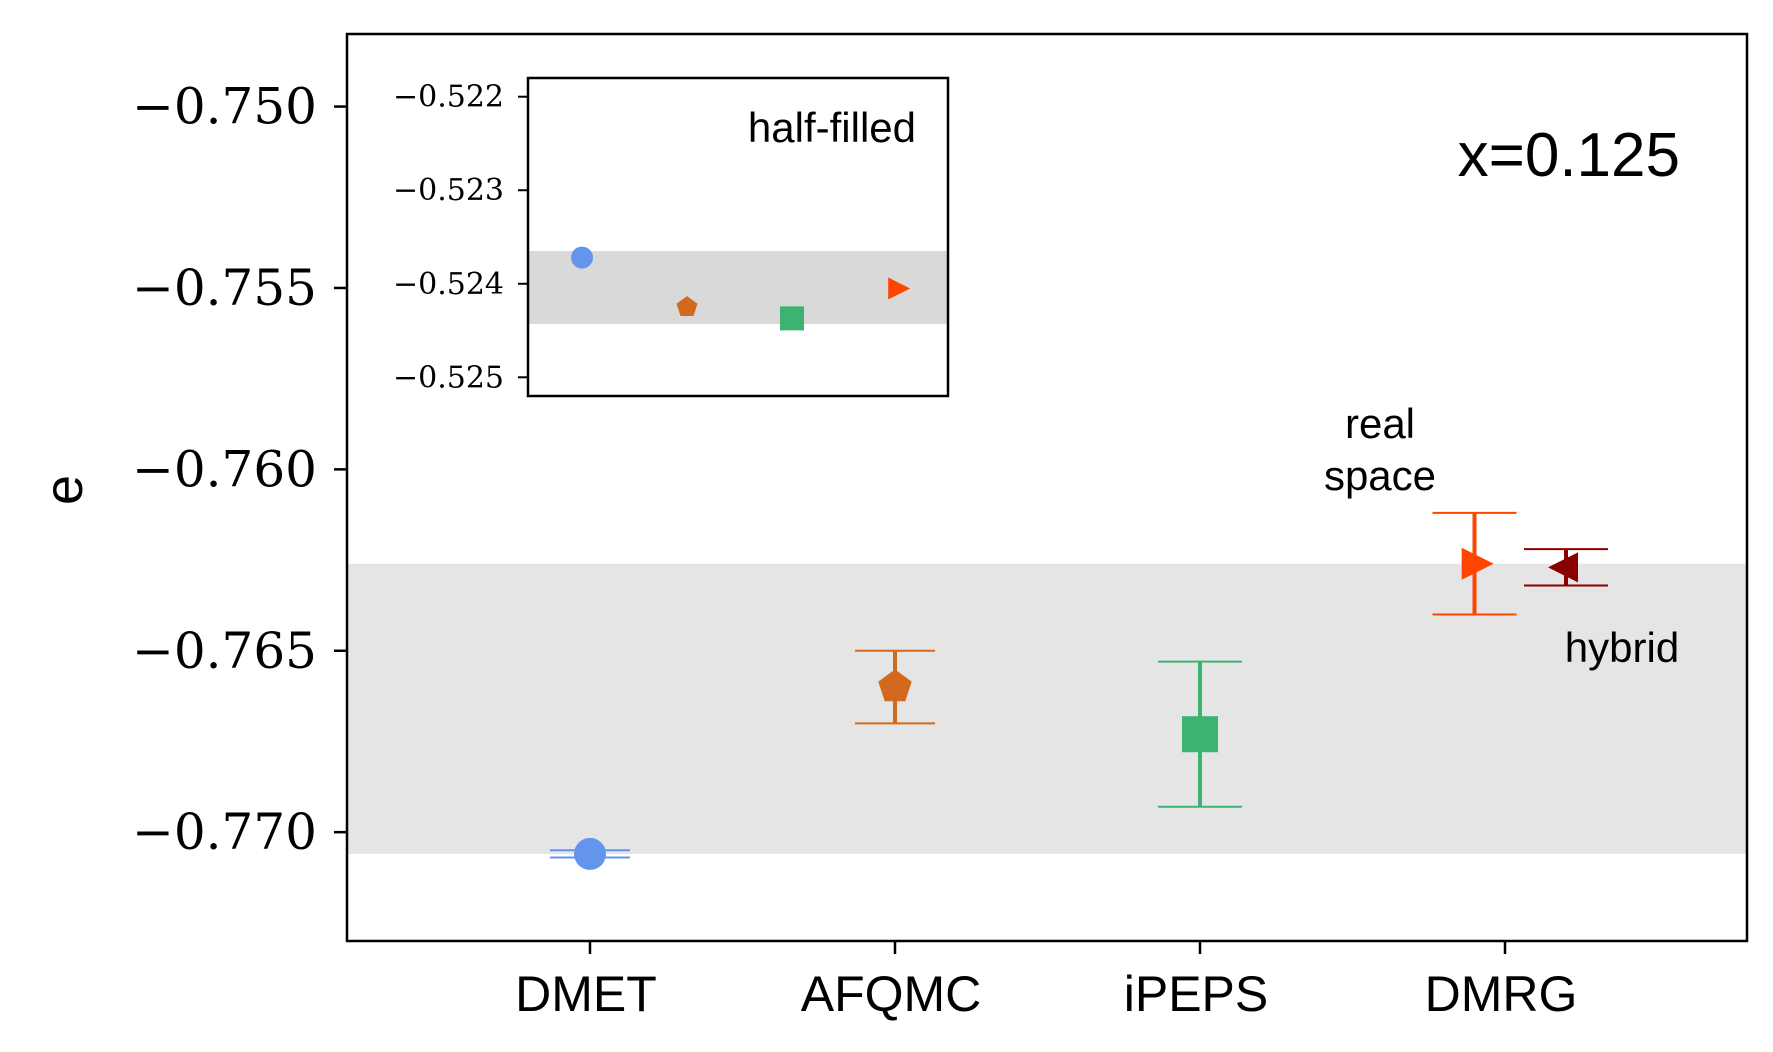 The height and width of the screenshot is (1052, 1773). I want to click on inset-y-tick-label: −0.525, so click(448, 377).